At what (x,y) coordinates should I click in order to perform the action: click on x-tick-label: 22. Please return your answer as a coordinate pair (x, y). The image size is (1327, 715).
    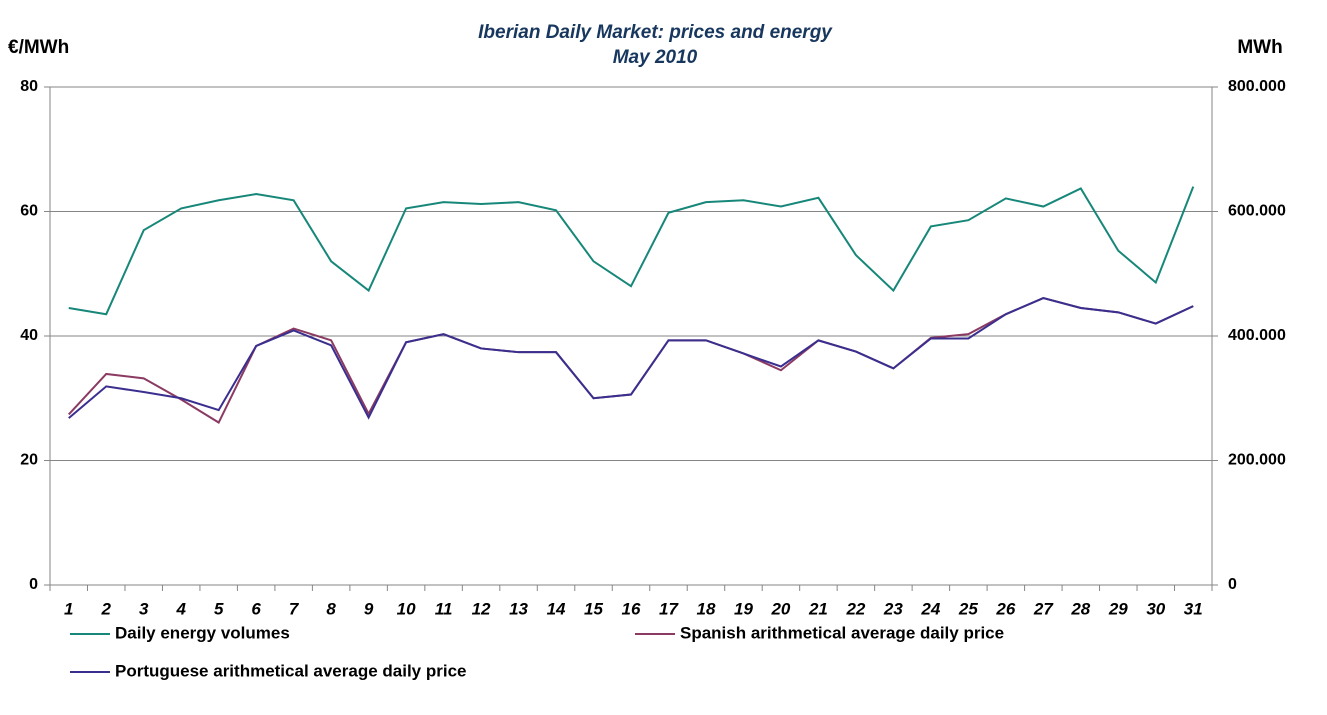
    Looking at the image, I should click on (855, 608).